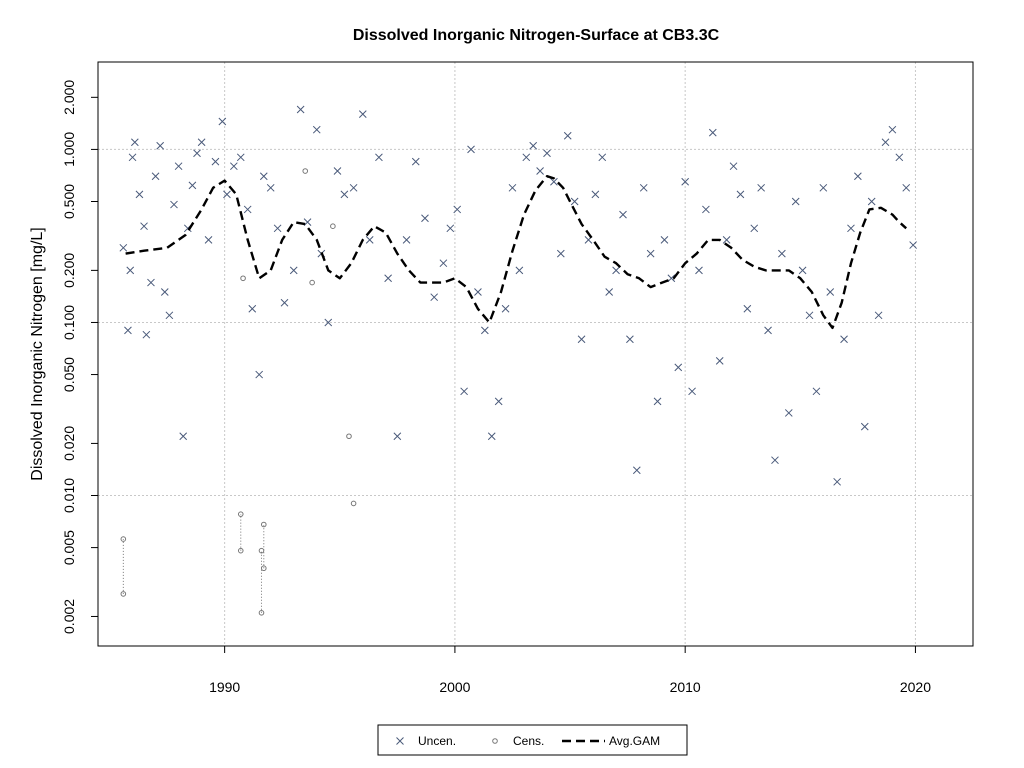 Image resolution: width=1024 pixels, height=768 pixels. What do you see at coordinates (69, 616) in the screenshot?
I see `y-tick-label: 0.002` at bounding box center [69, 616].